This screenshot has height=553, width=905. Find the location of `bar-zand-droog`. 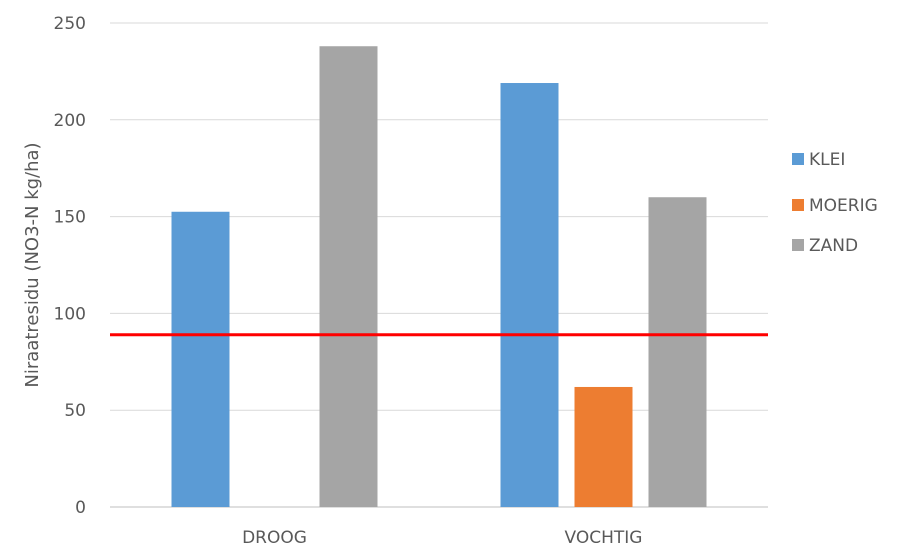

bar-zand-droog is located at coordinates (348, 277).